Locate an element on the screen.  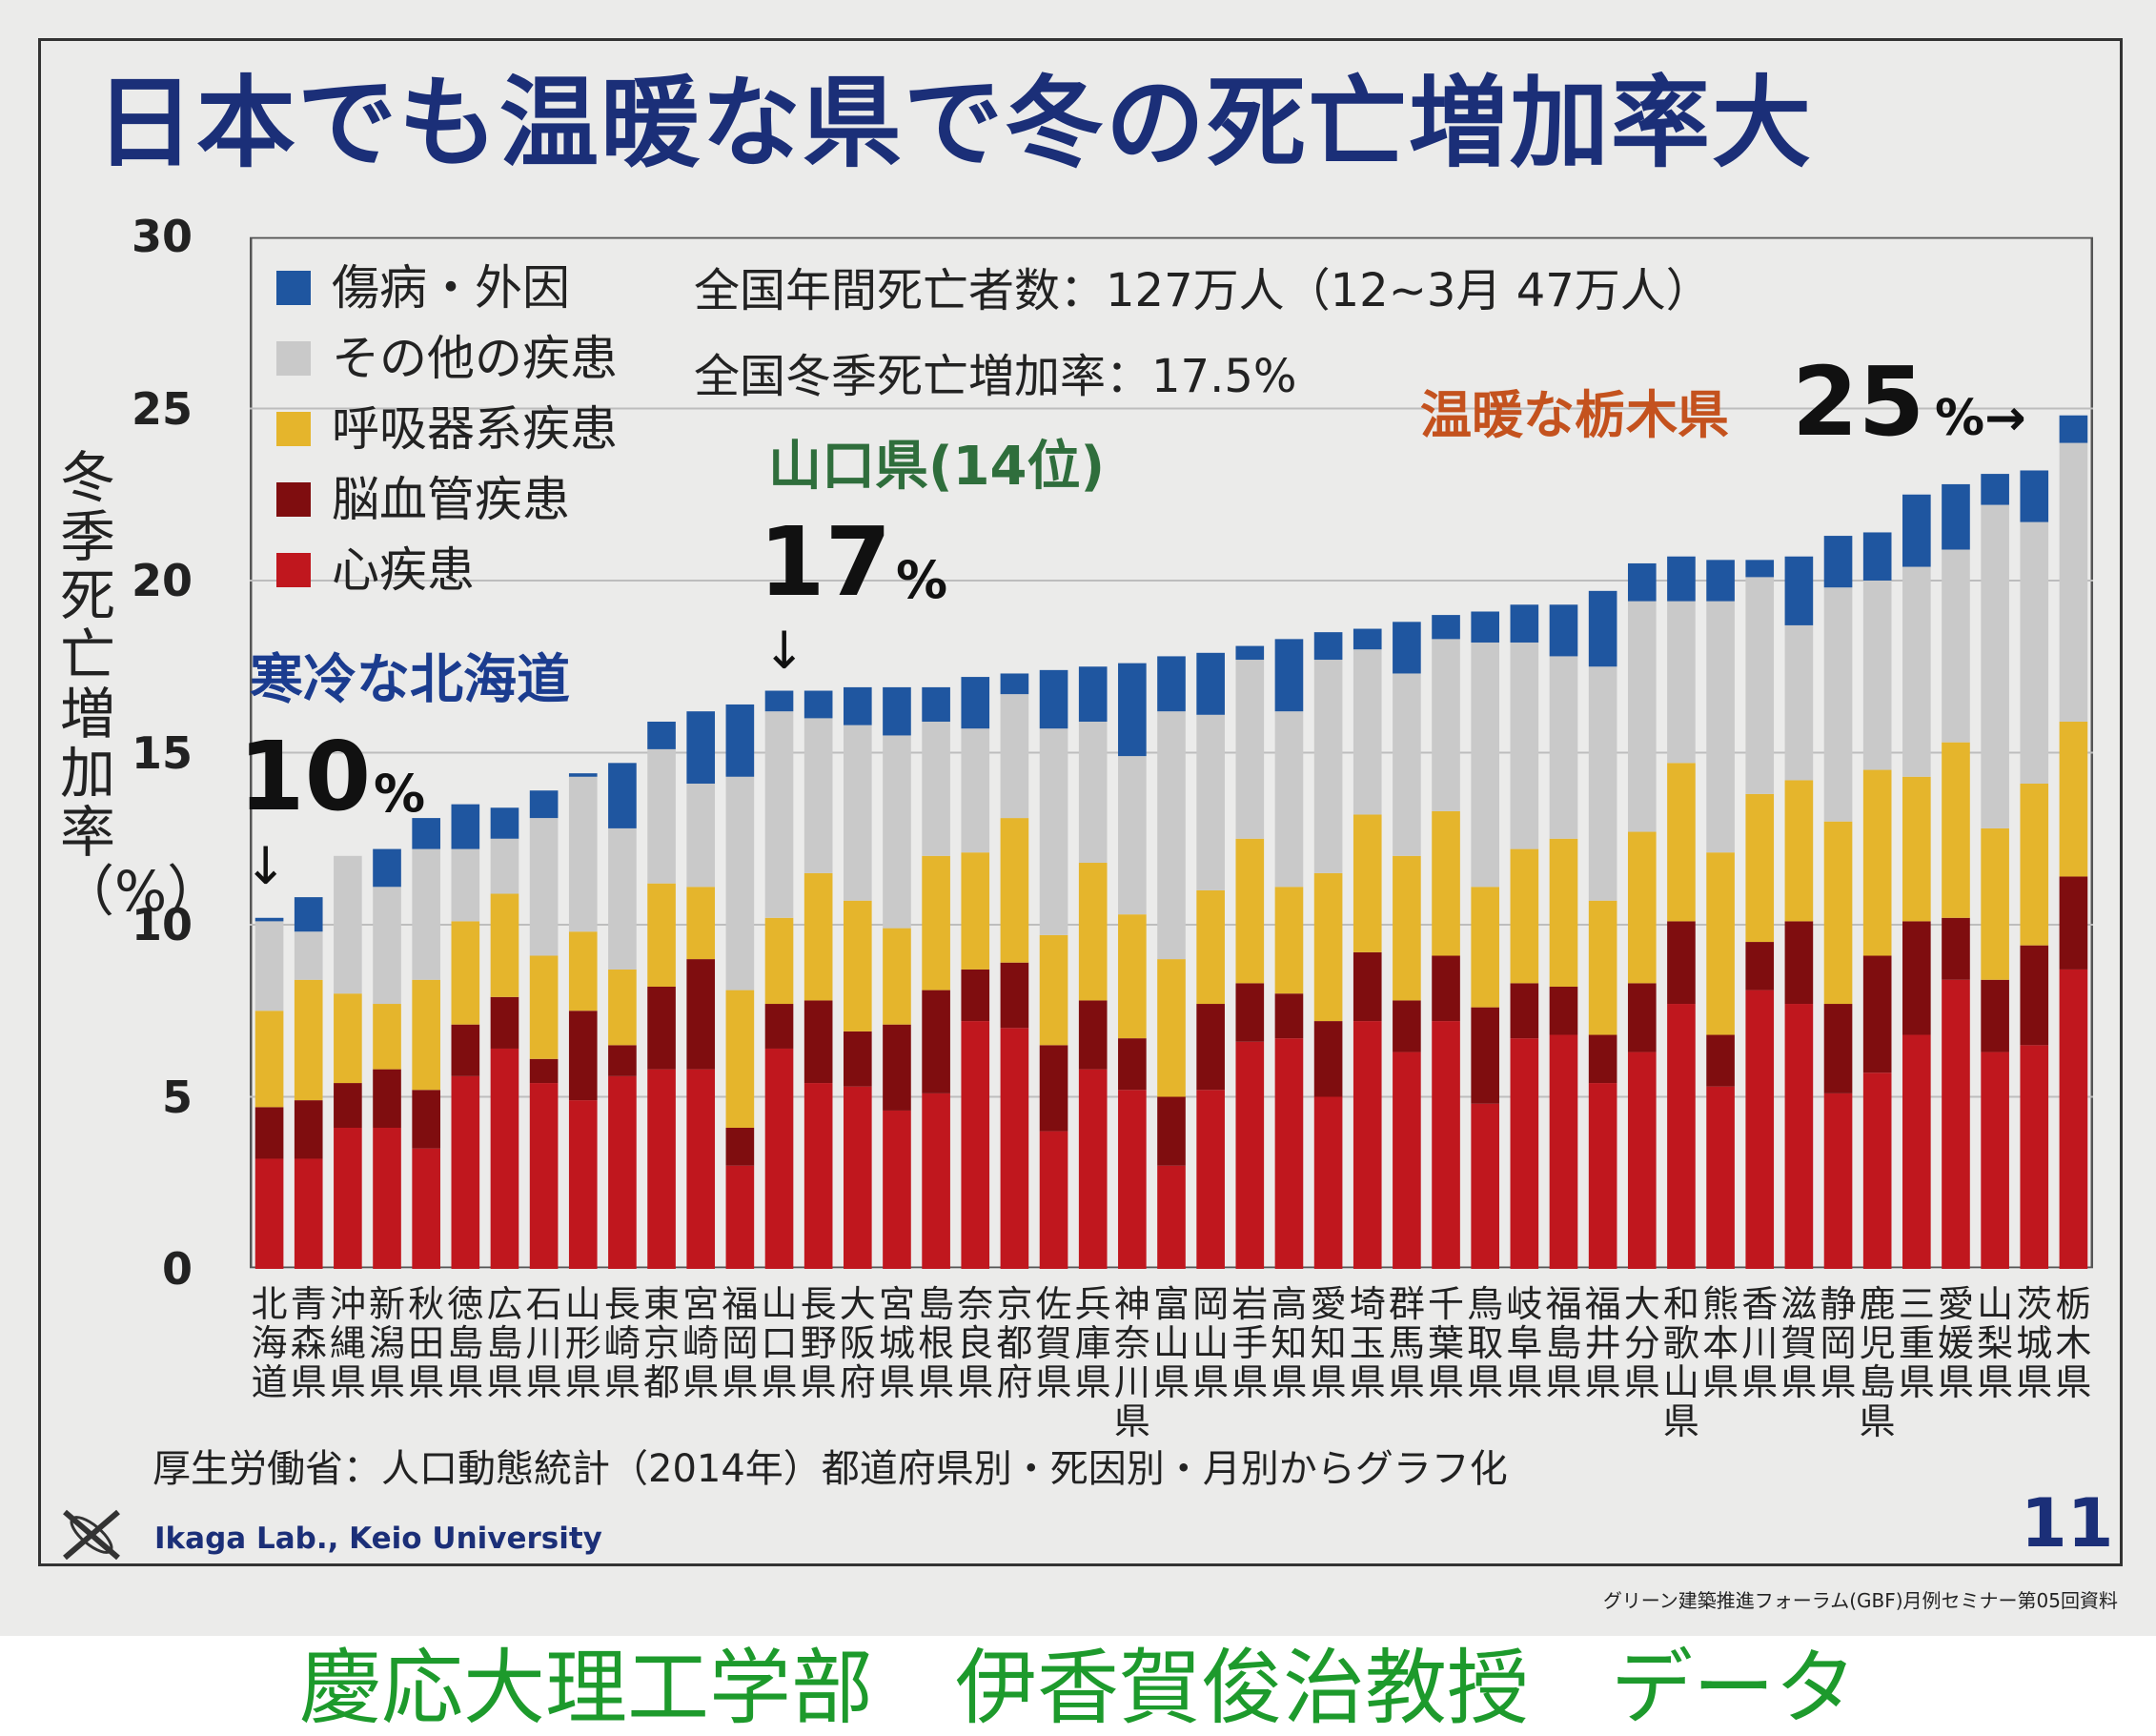
x-tick-label: 高知県 is located at coordinates (1290, 1343).